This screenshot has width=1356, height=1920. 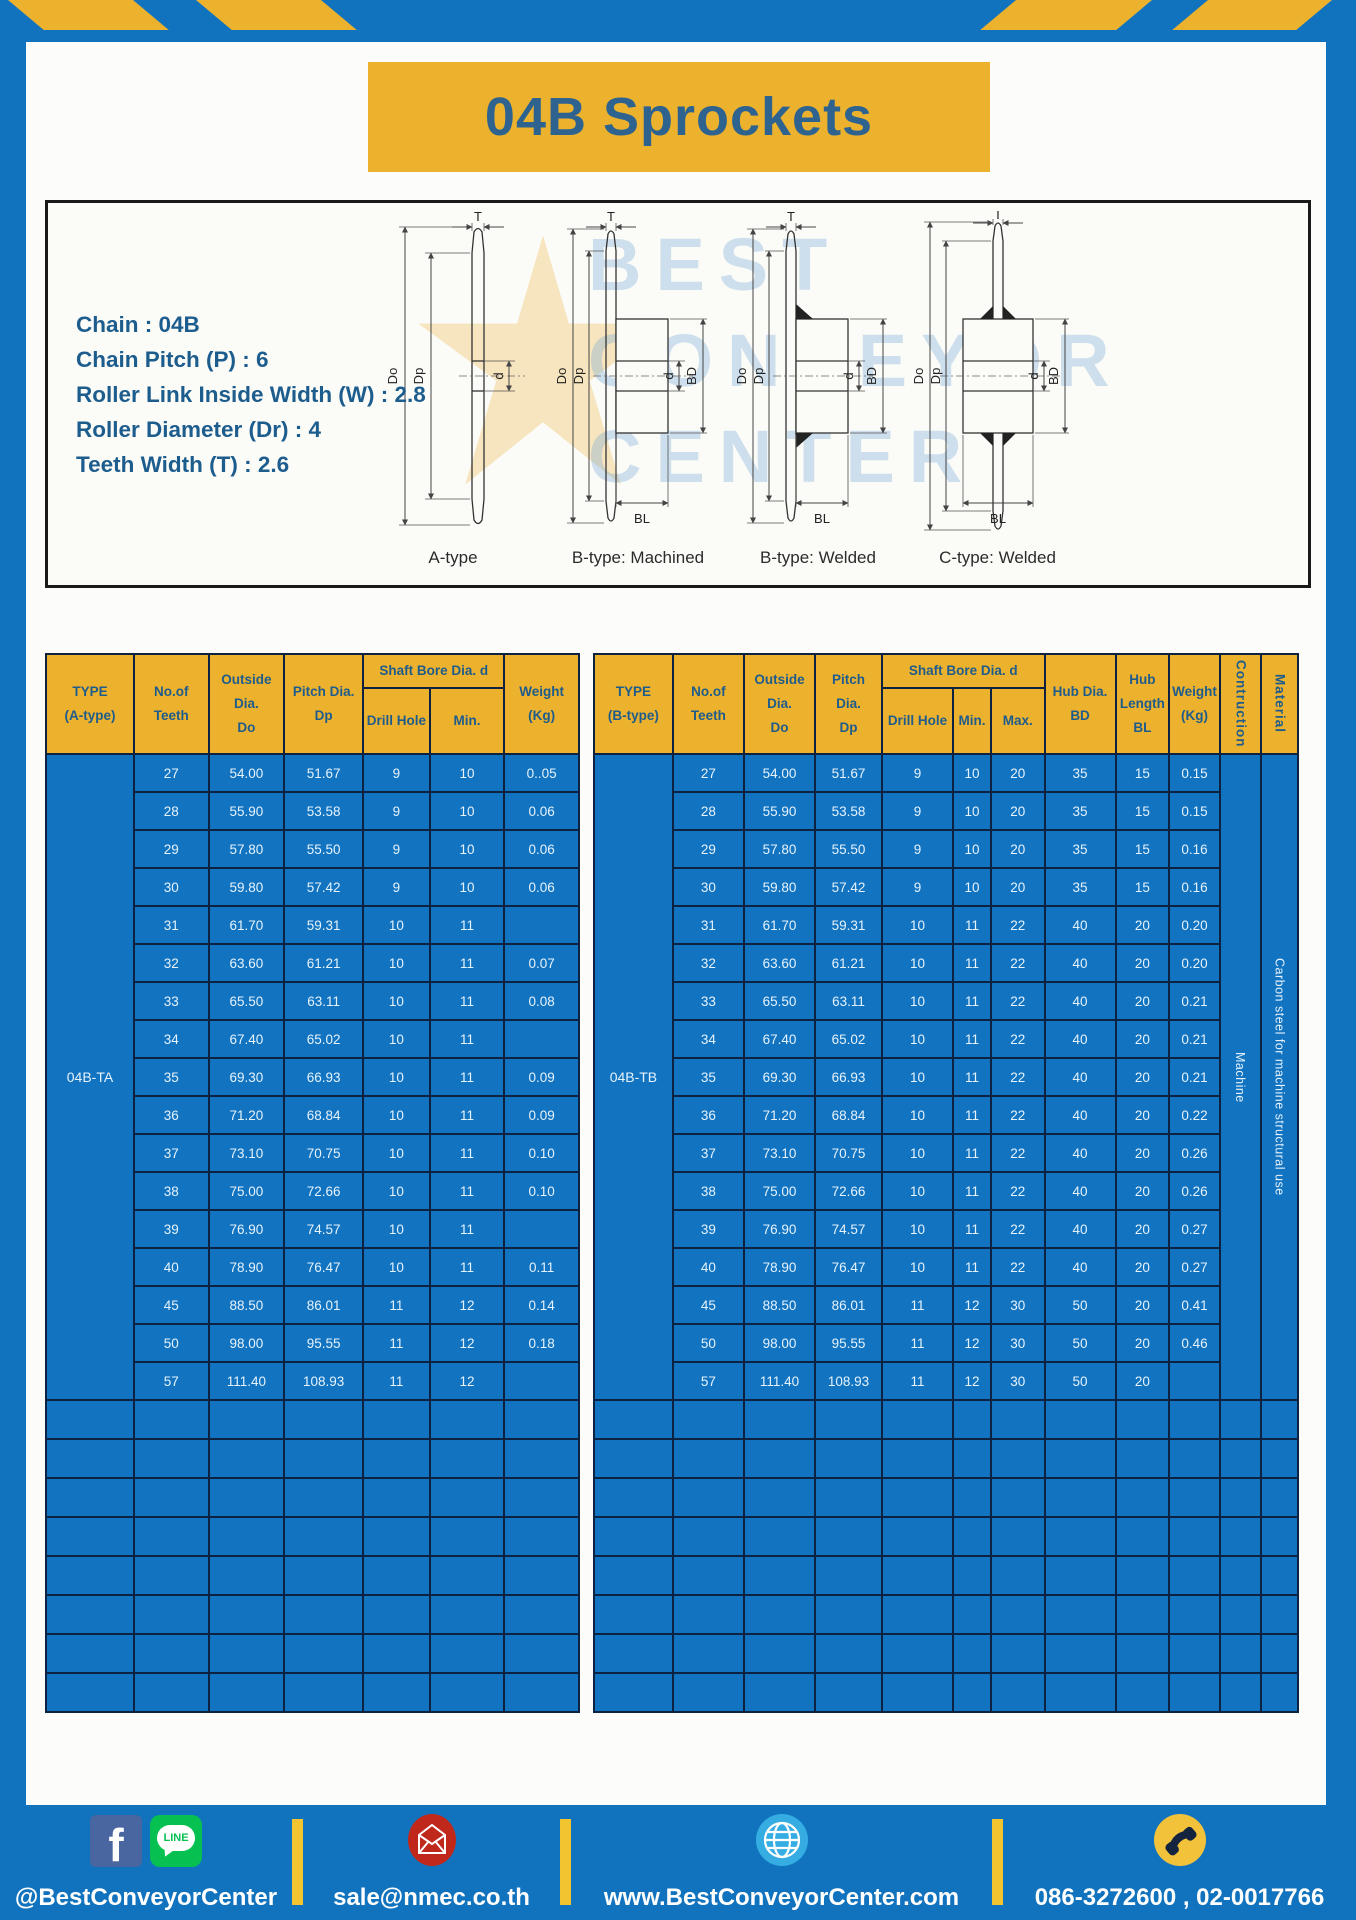 I want to click on data-cell, so click(x=541, y=1039).